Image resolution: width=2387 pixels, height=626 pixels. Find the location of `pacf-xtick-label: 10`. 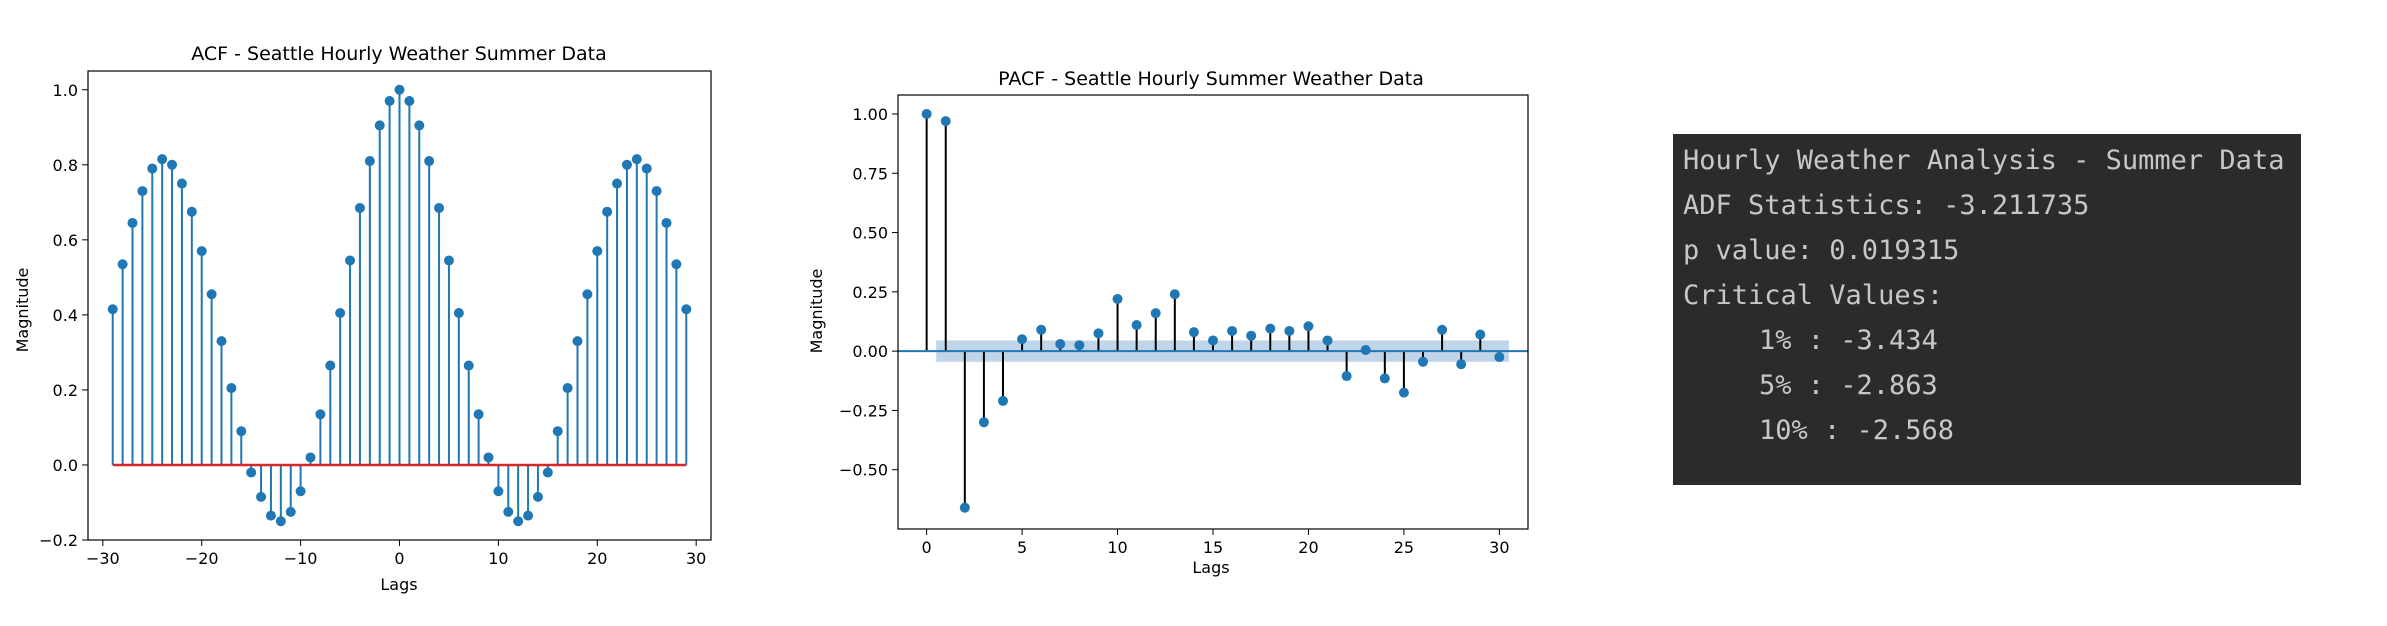

pacf-xtick-label: 10 is located at coordinates (1117, 547).